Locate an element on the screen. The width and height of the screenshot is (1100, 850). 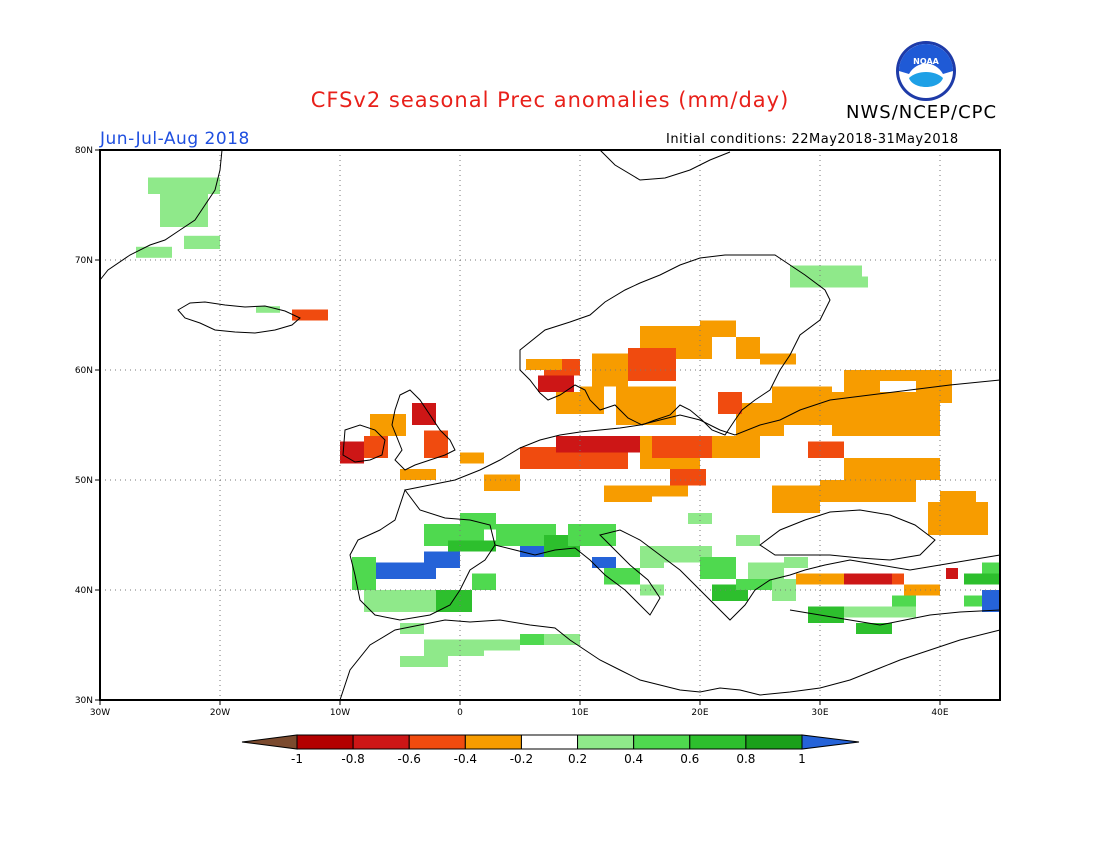
colorbar: -1 -0.8 -0.6 -0.4 -0.2 0.2 0.4 0.6 0.8 1 is located at coordinates (550, 750).